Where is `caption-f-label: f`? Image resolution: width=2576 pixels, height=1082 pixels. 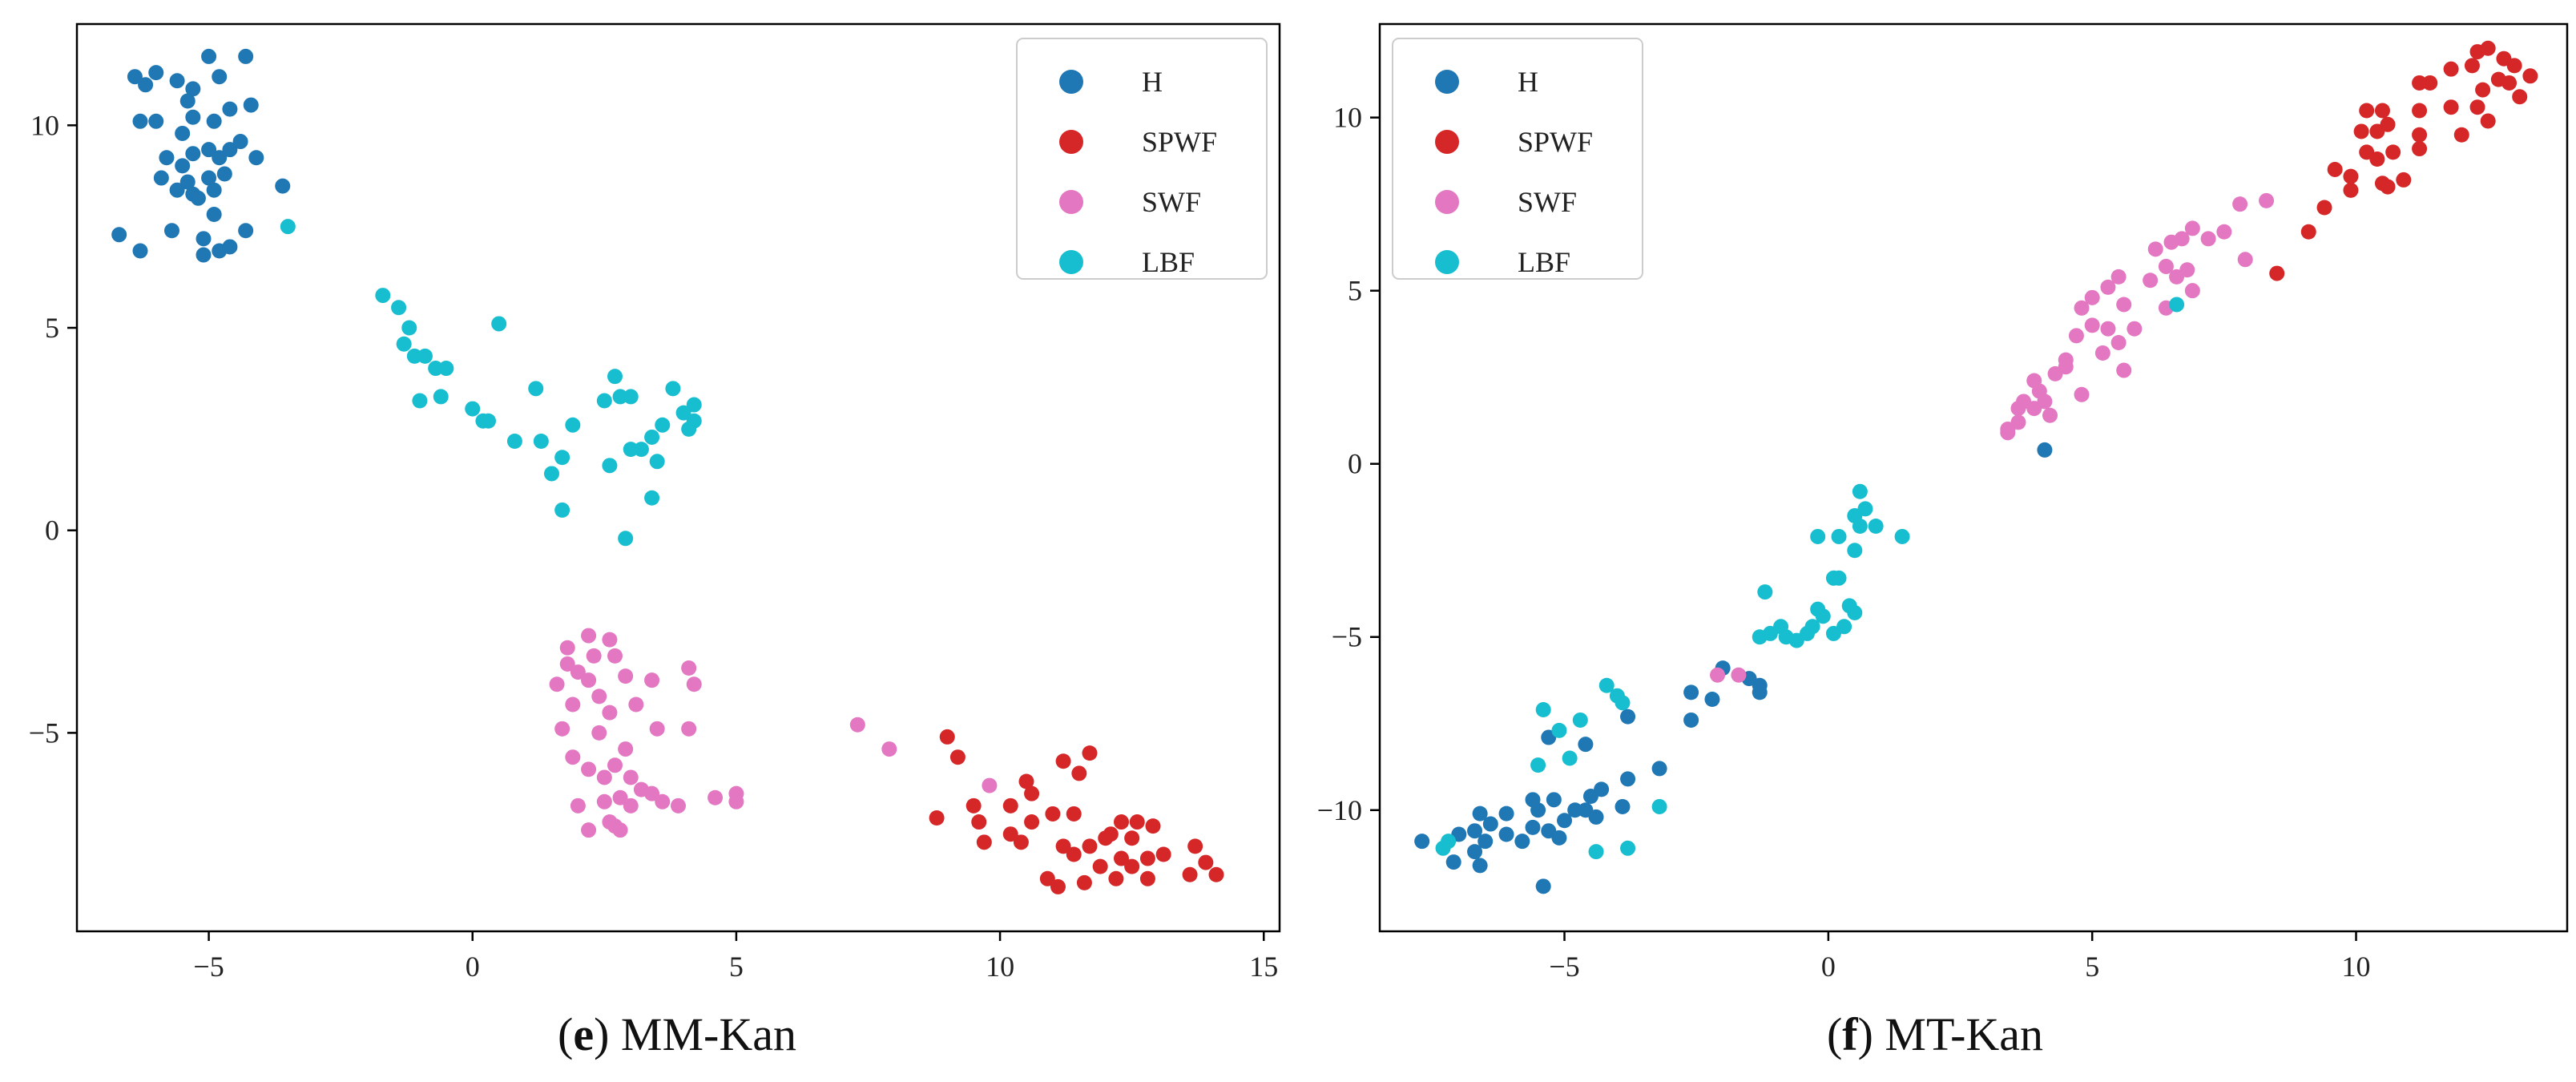
caption-f-label: f is located at coordinates (1850, 1034).